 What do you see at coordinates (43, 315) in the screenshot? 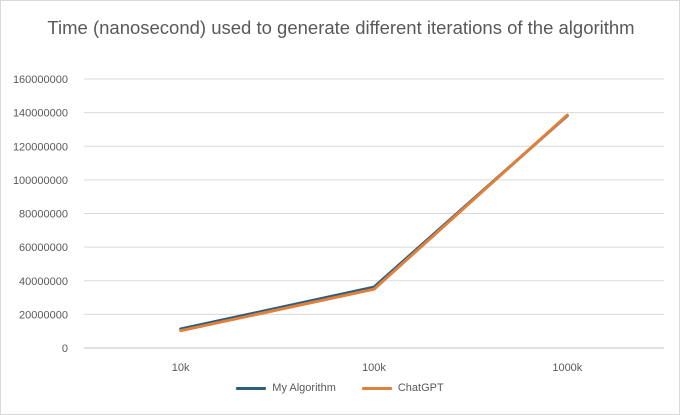
I see `y-tick-label: 20000000` at bounding box center [43, 315].